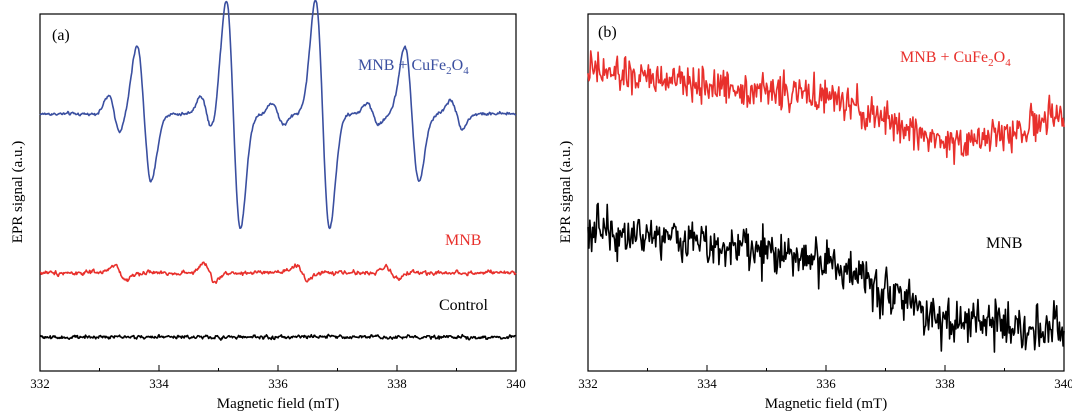 Image resolution: width=1072 pixels, height=414 pixels. I want to click on panel-b-x-tick-label-338: 338, so click(945, 383).